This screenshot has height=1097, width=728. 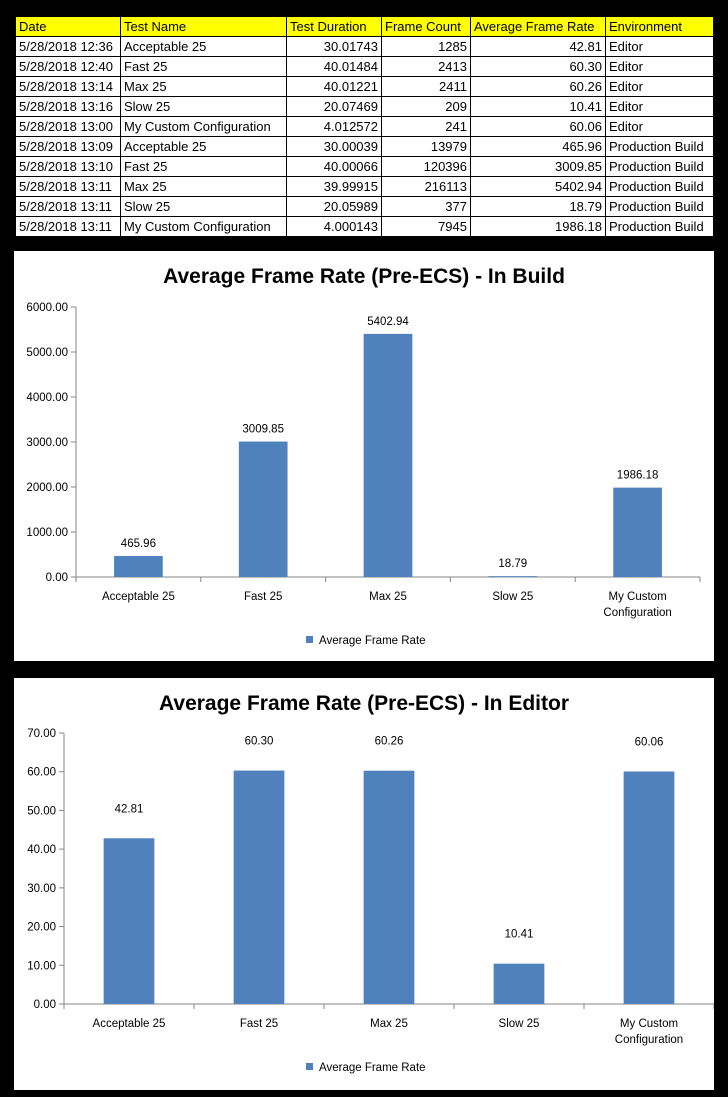 I want to click on cell-average-frame-rate: 10.41, so click(x=538, y=106).